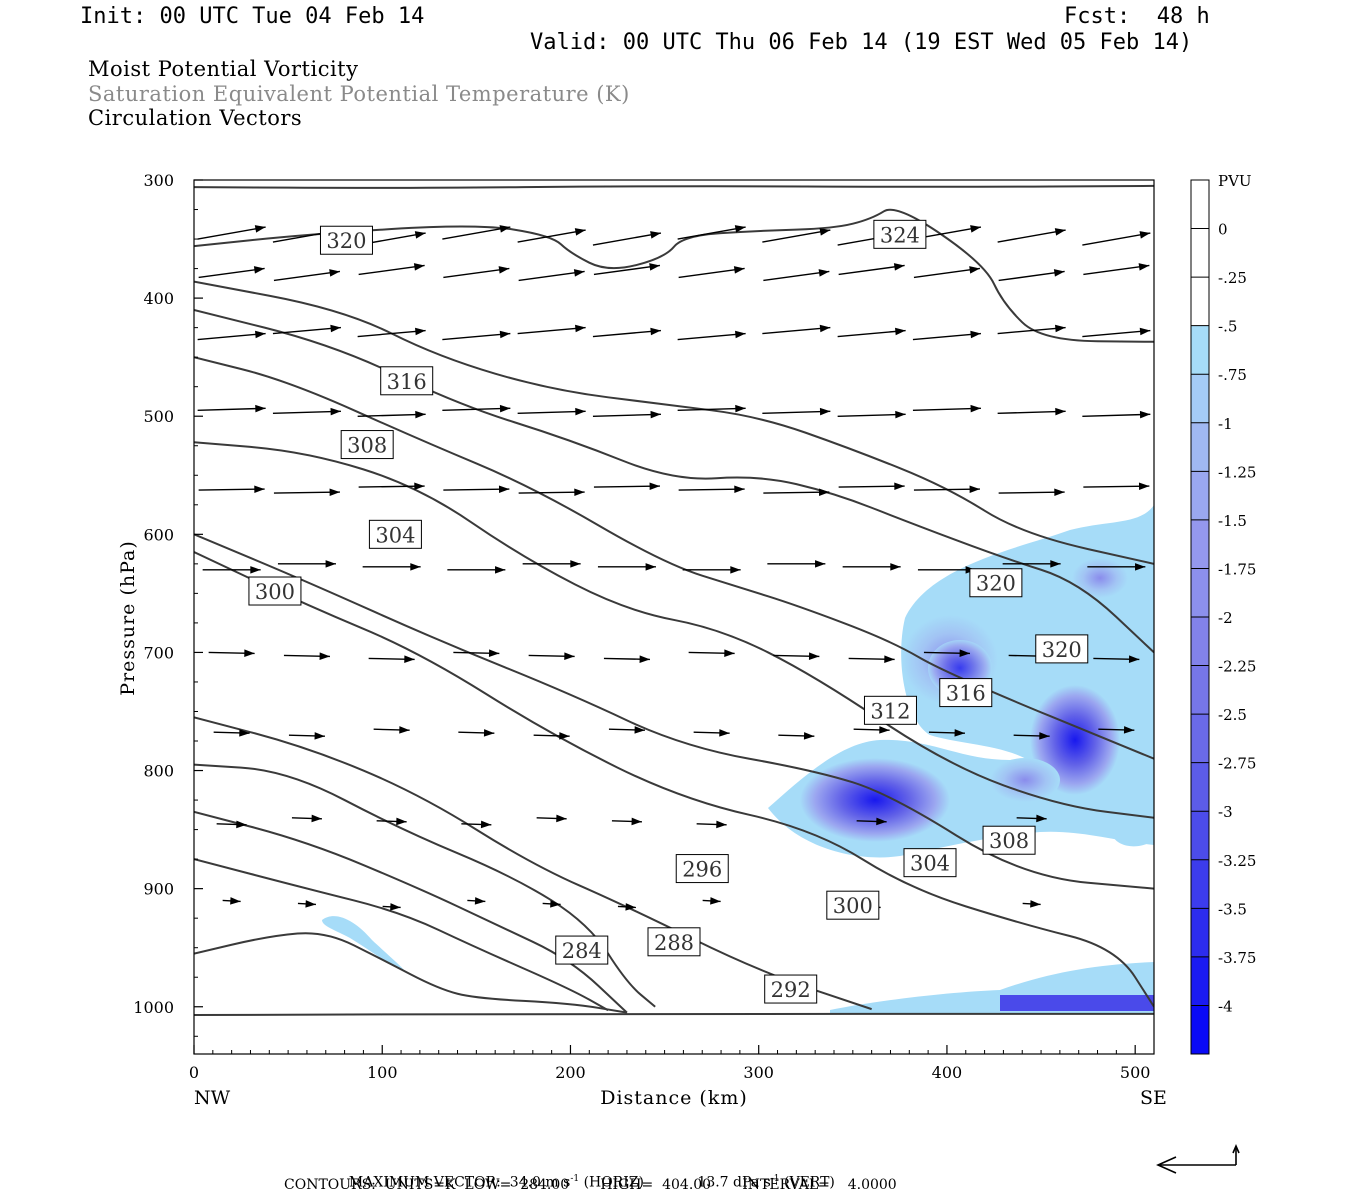 The image size is (1350, 1200). What do you see at coordinates (194, 1072) in the screenshot?
I see `x-tick-label: 0` at bounding box center [194, 1072].